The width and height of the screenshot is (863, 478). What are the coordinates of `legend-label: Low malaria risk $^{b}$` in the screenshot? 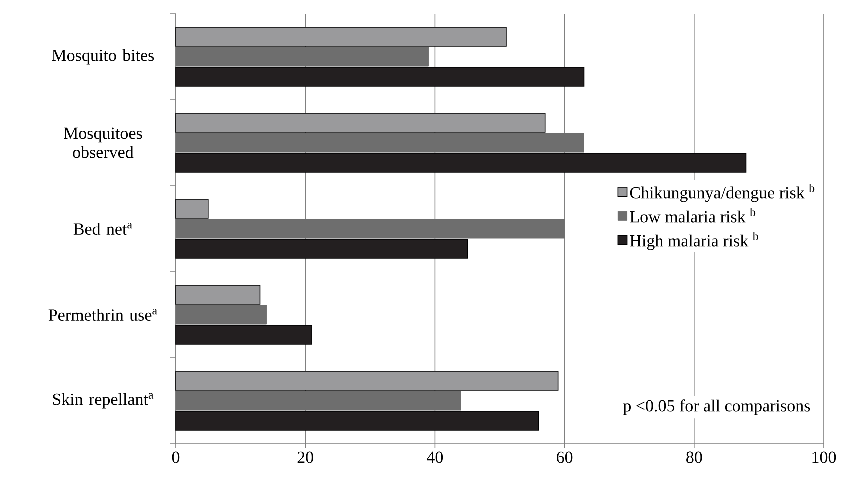 It's located at (693, 215).